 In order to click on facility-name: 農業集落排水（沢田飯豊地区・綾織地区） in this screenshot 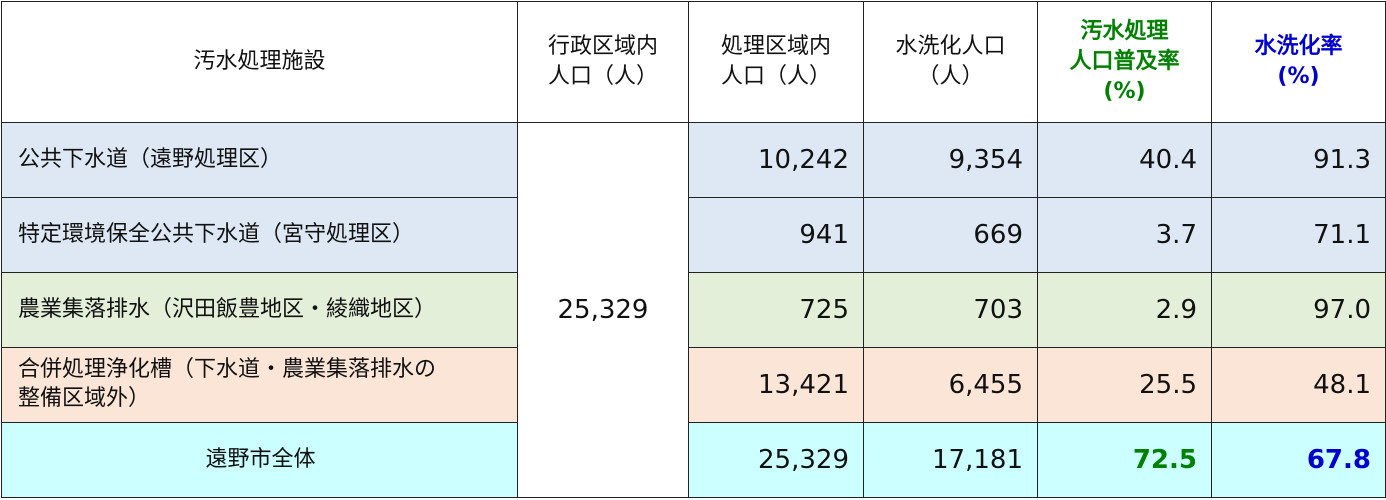, I will do `click(259, 310)`.